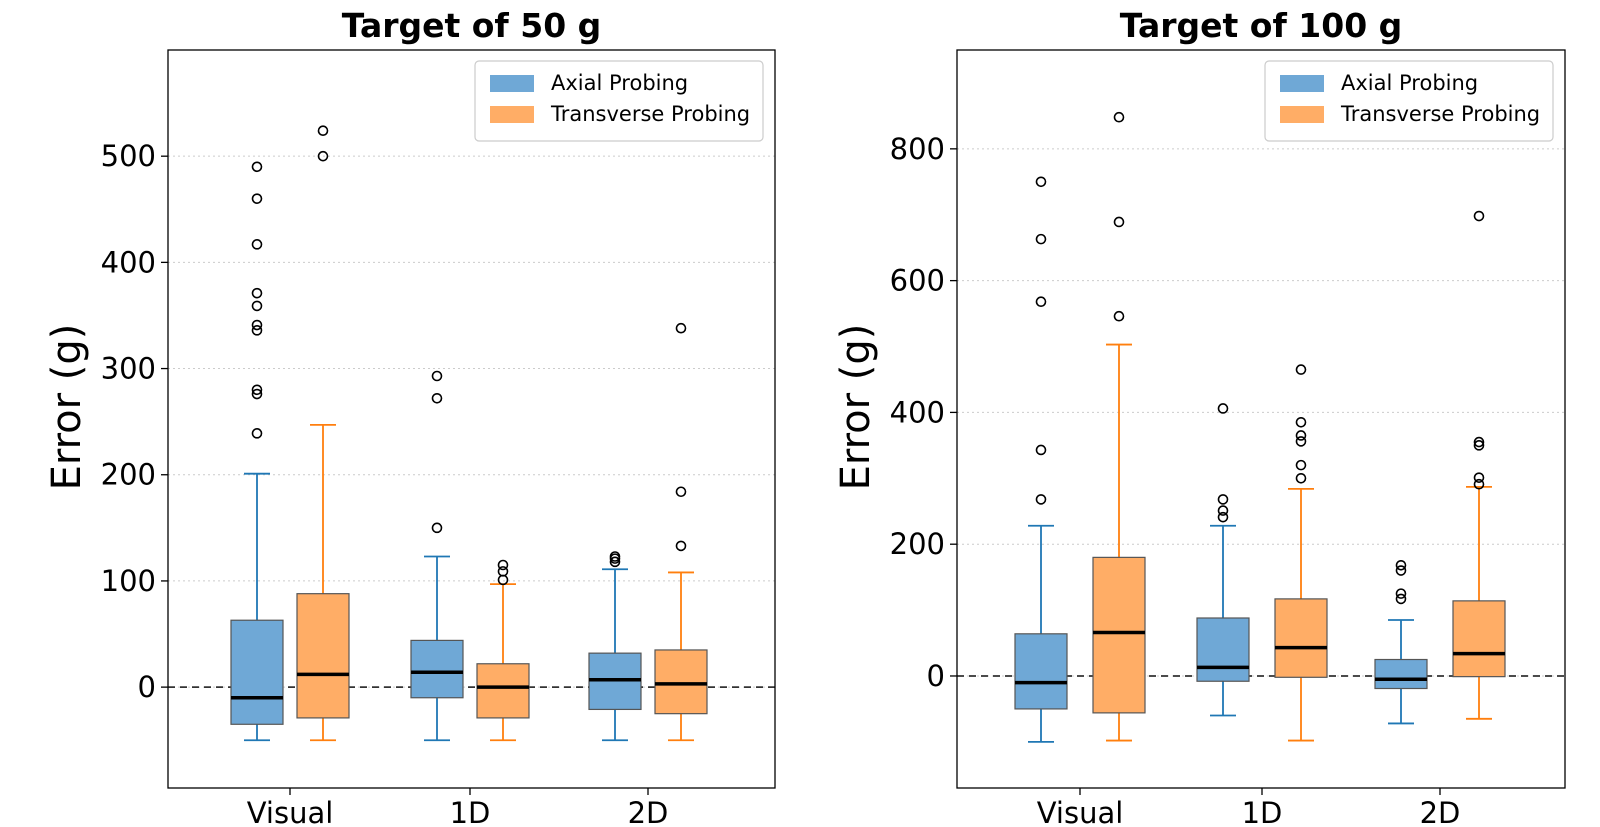  Describe the element at coordinates (1119, 426) in the screenshot. I see `box-transverse-probing-visual` at that location.